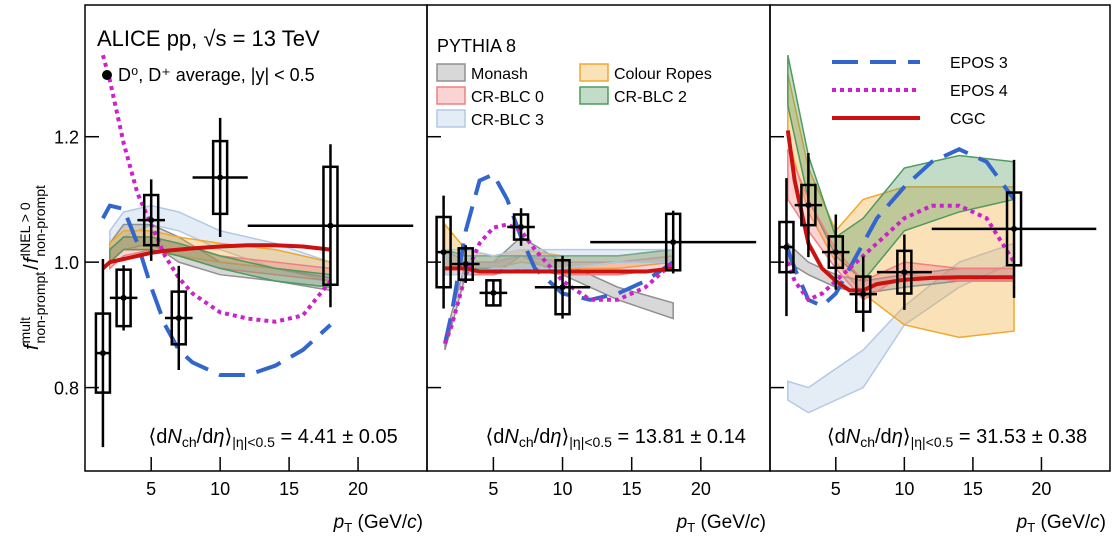  What do you see at coordinates (663, 74) in the screenshot?
I see `legend-label: Colour Ropes` at bounding box center [663, 74].